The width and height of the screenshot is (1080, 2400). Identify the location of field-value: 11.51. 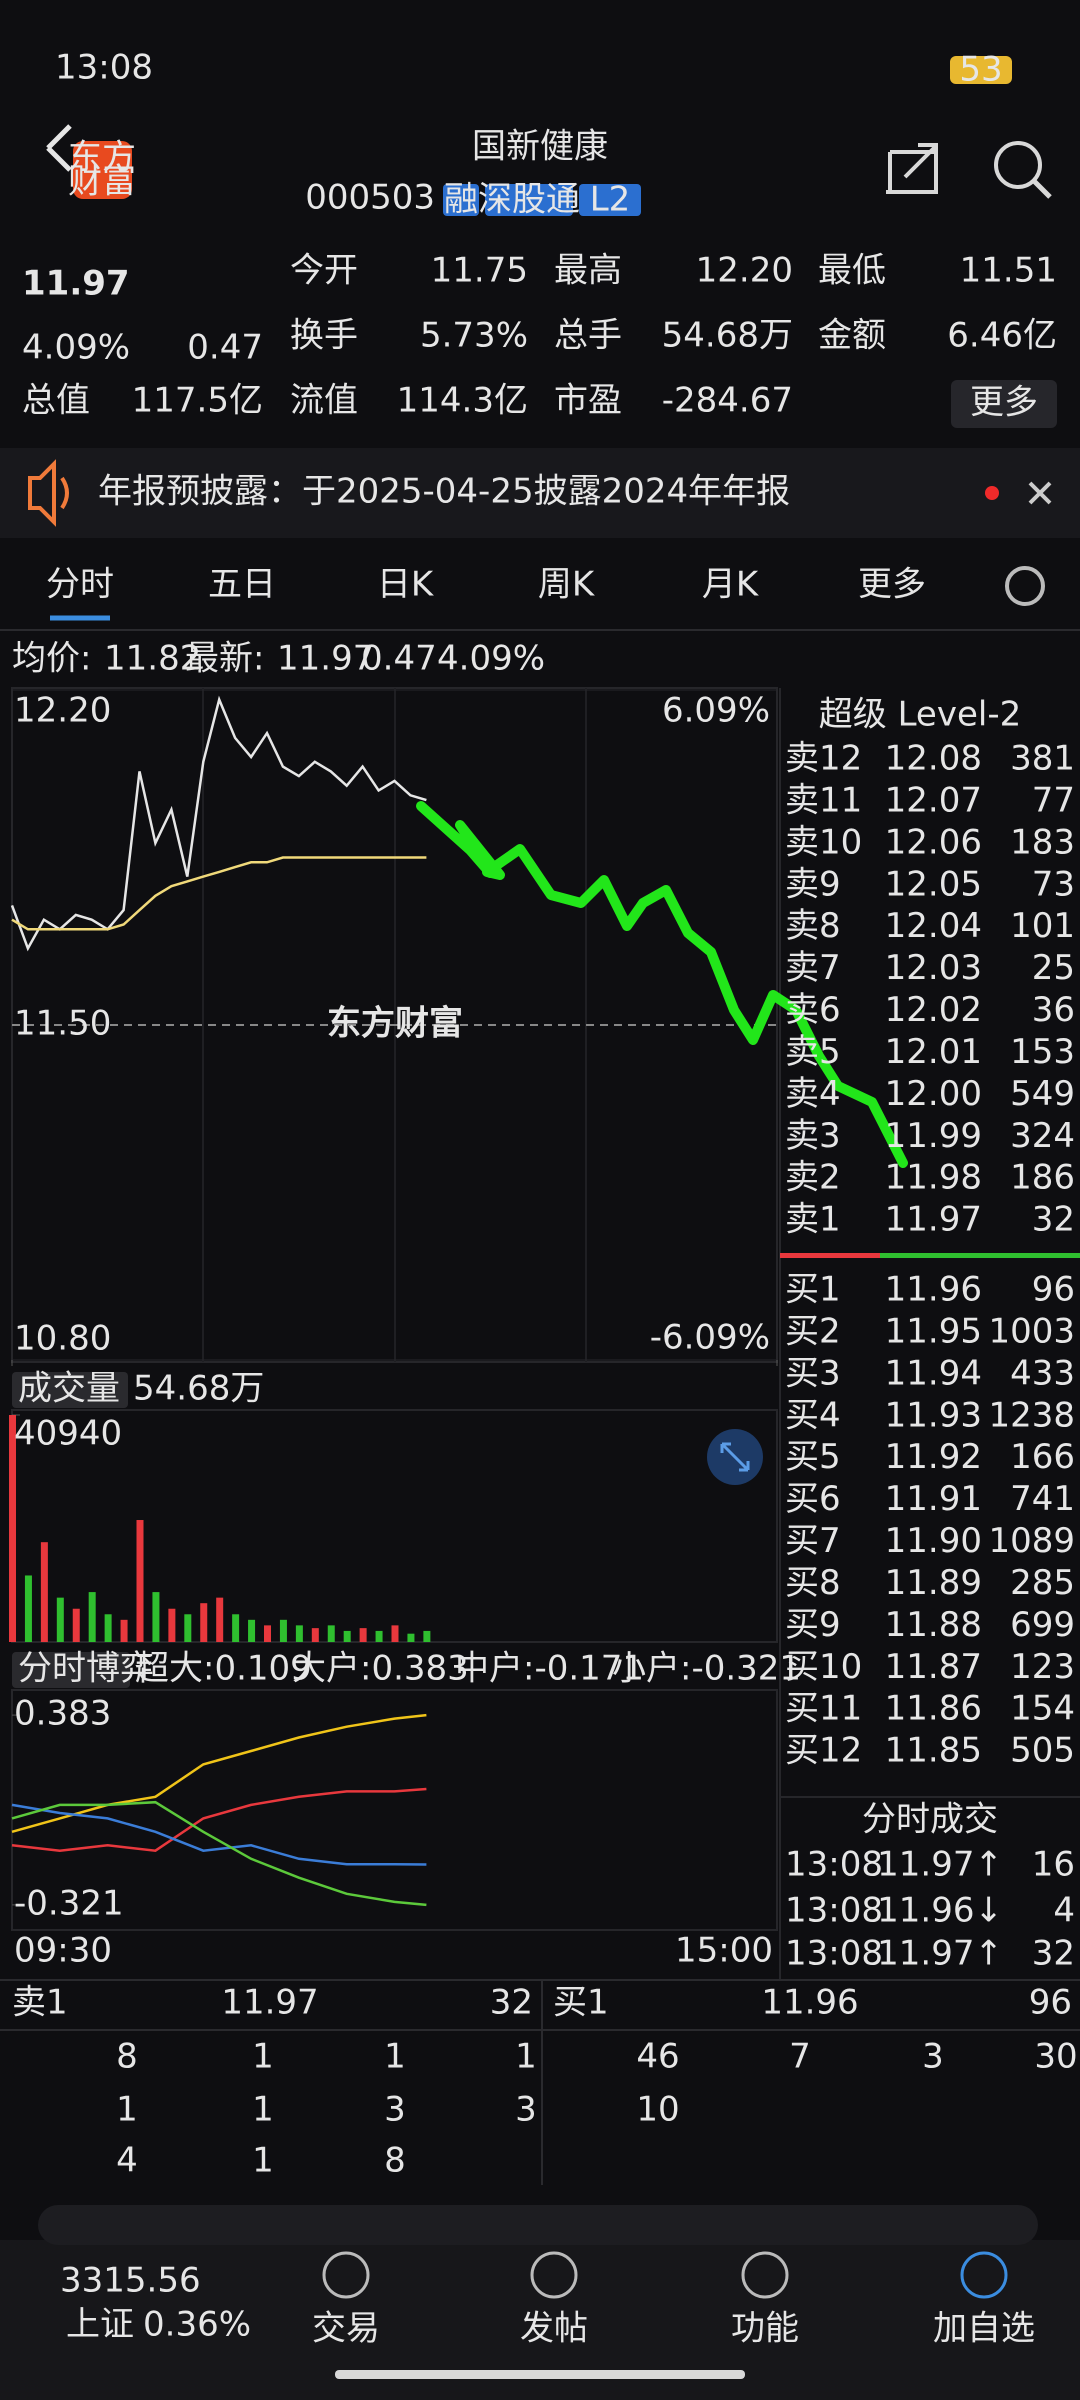
(1008, 271).